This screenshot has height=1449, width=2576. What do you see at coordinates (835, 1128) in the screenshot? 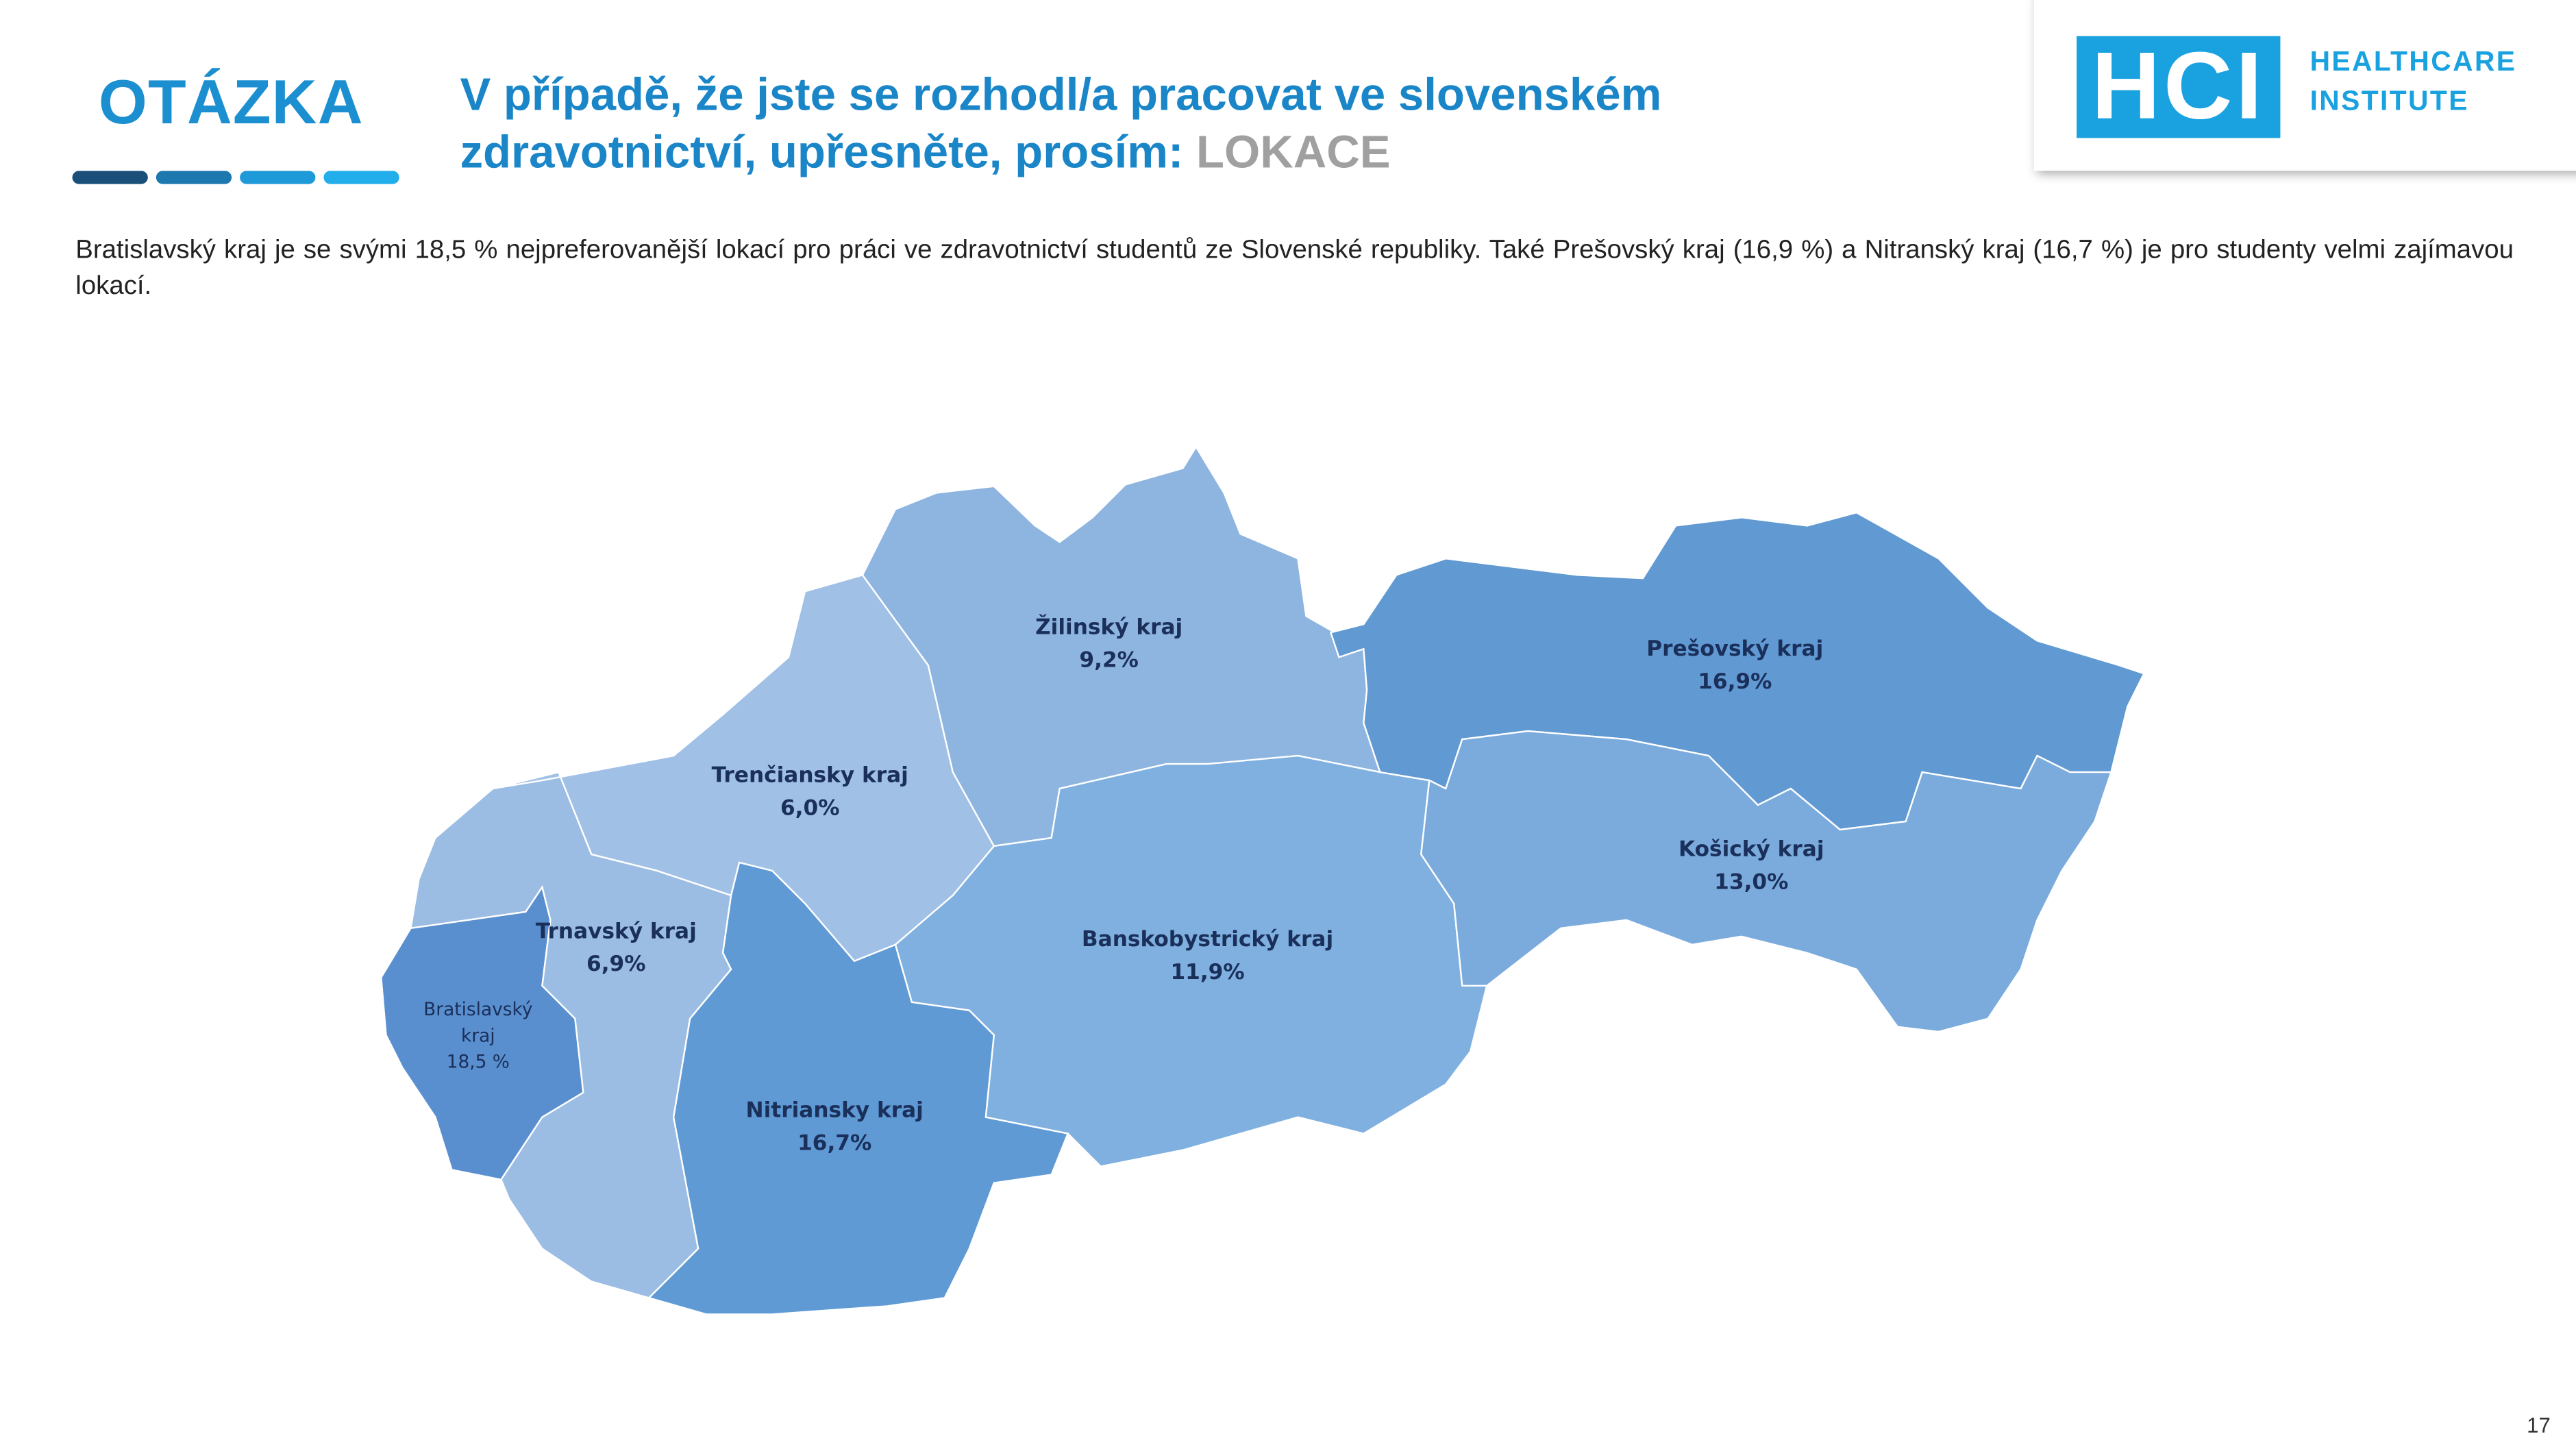
I see `region-label: Nitriansky kraj 16,7%` at bounding box center [835, 1128].